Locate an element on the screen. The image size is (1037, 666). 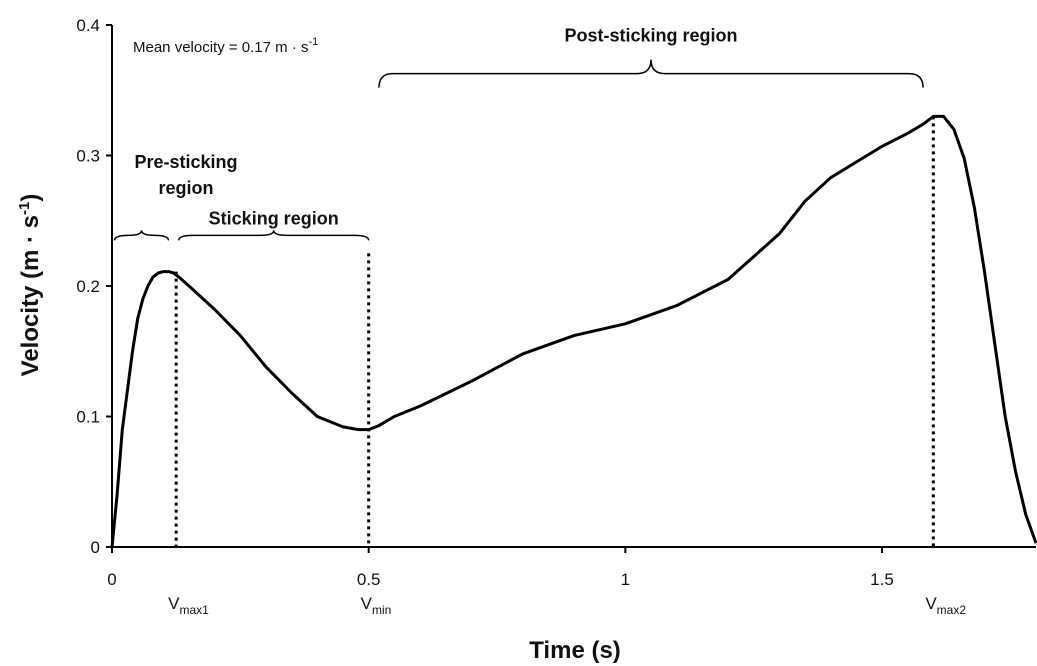
region-label: Sticking region is located at coordinates (274, 218).